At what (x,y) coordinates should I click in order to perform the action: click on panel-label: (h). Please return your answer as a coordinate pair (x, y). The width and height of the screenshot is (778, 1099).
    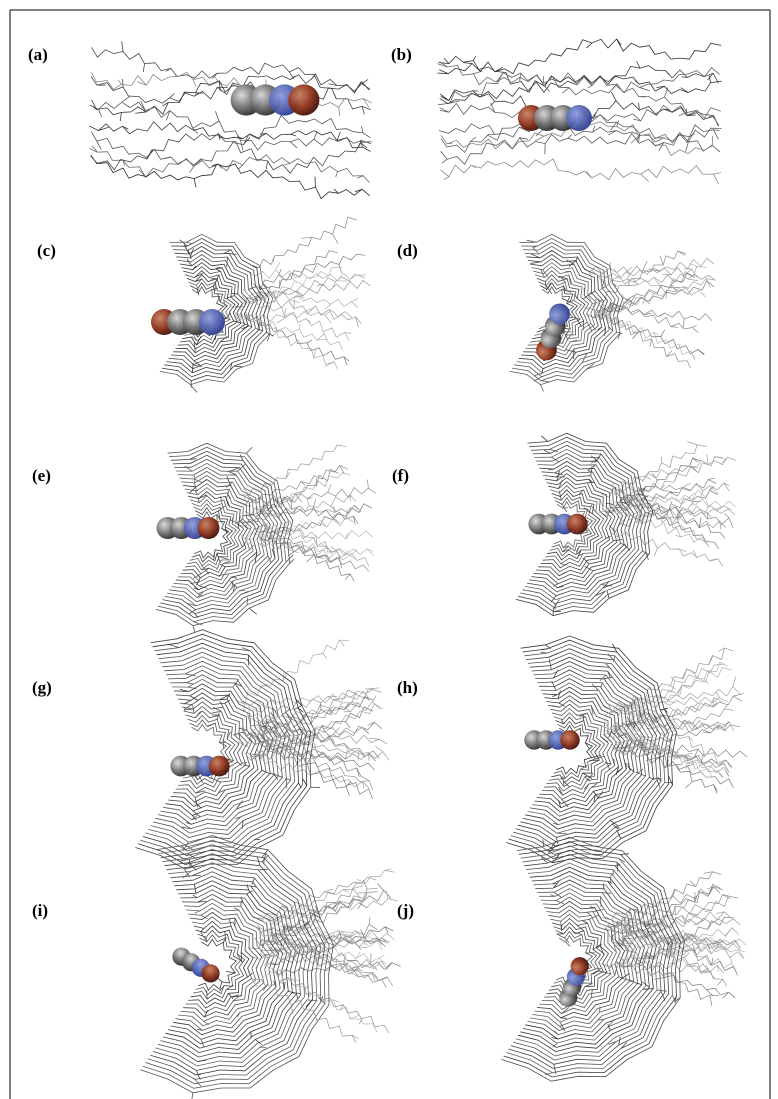
    Looking at the image, I should click on (407, 687).